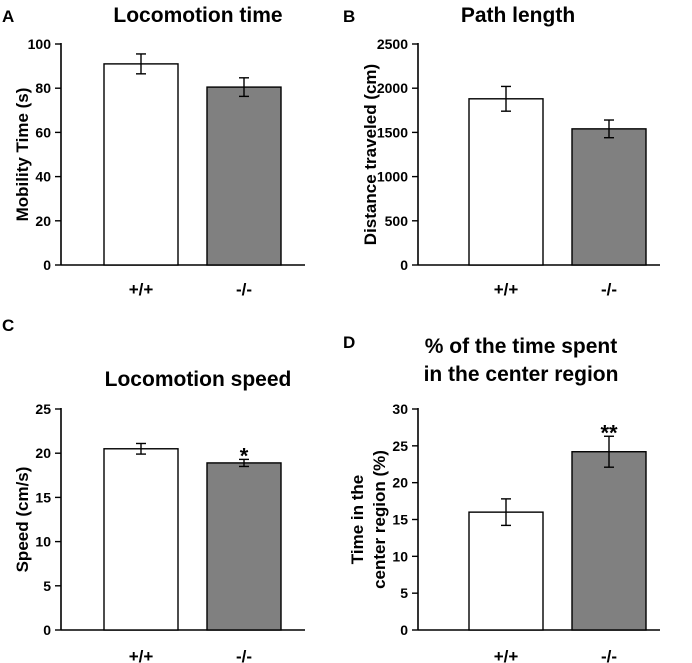  Describe the element at coordinates (392, 44) in the screenshot. I see `y-tick-label: 2500` at that location.